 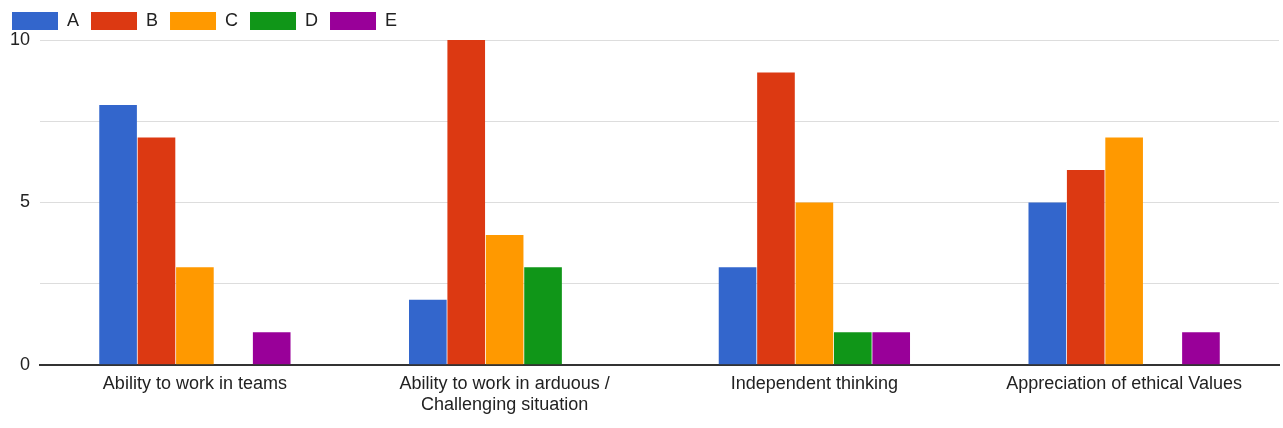 I want to click on legend-label: A, so click(x=73, y=19).